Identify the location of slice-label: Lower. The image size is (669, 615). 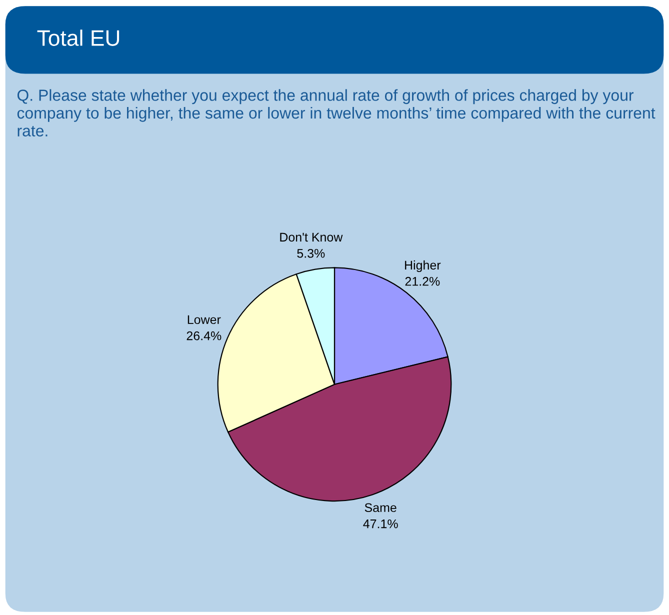
(204, 319).